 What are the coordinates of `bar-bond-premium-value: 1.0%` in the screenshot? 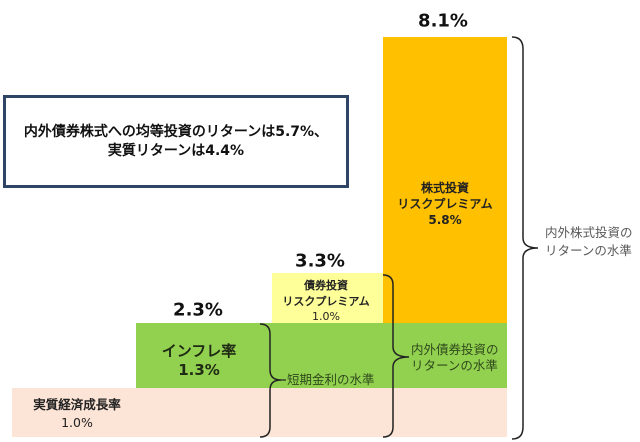 It's located at (326, 316).